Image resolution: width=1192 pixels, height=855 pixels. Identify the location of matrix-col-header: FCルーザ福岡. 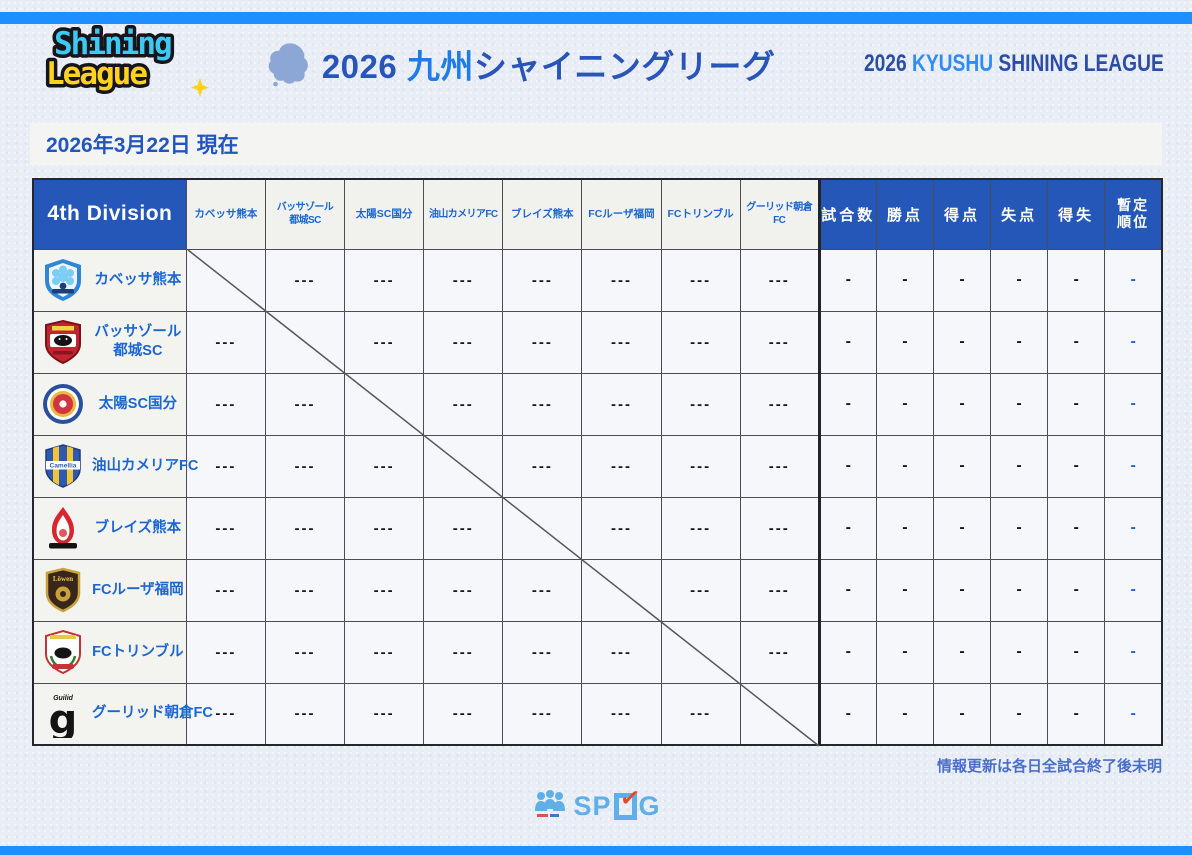
(621, 214).